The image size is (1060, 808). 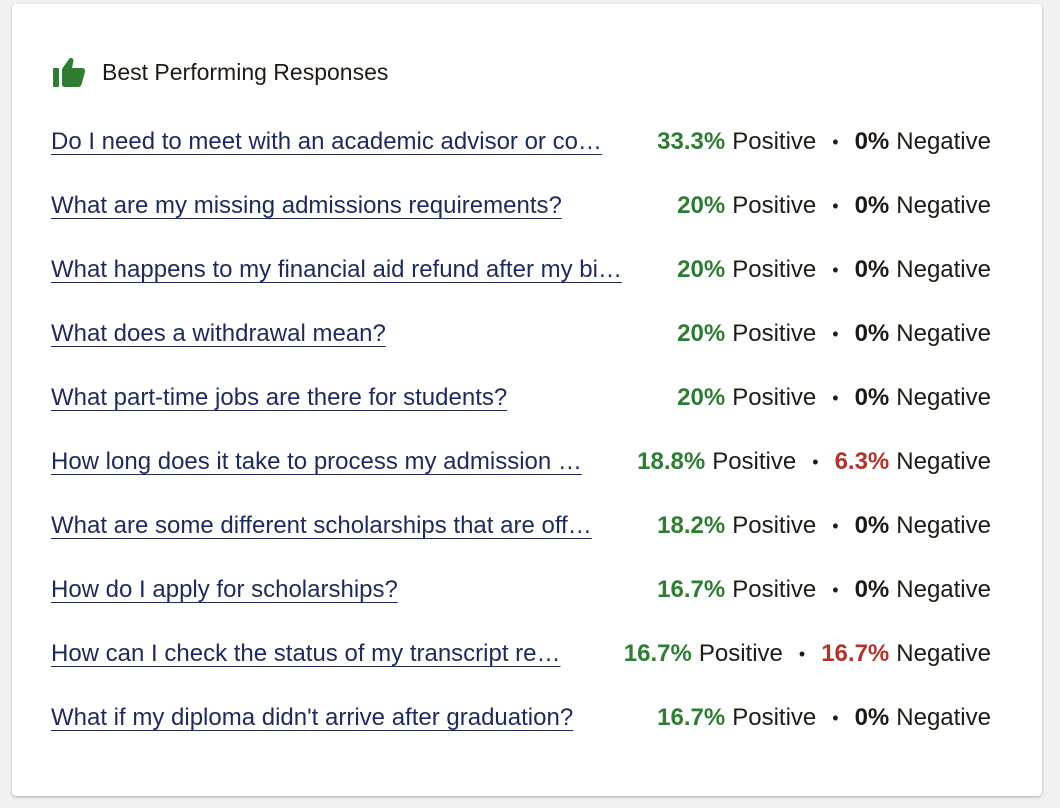 What do you see at coordinates (824, 142) in the screenshot?
I see `response-stats: 33.3% Positive • 0% Negative` at bounding box center [824, 142].